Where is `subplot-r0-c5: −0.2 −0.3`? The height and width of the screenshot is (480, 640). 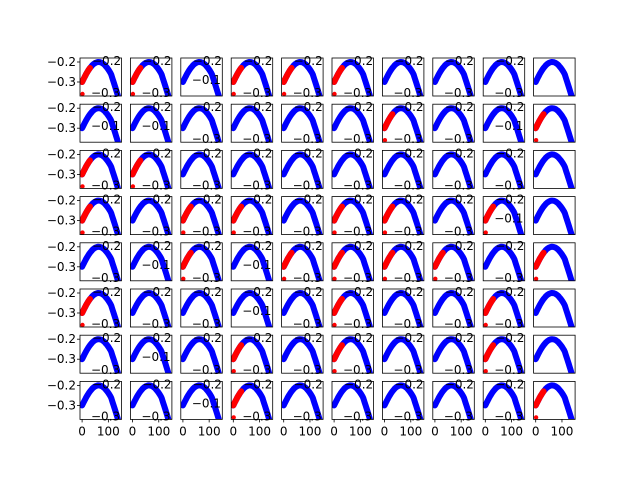 subplot-r0-c5: −0.2 −0.3 is located at coordinates (352, 77).